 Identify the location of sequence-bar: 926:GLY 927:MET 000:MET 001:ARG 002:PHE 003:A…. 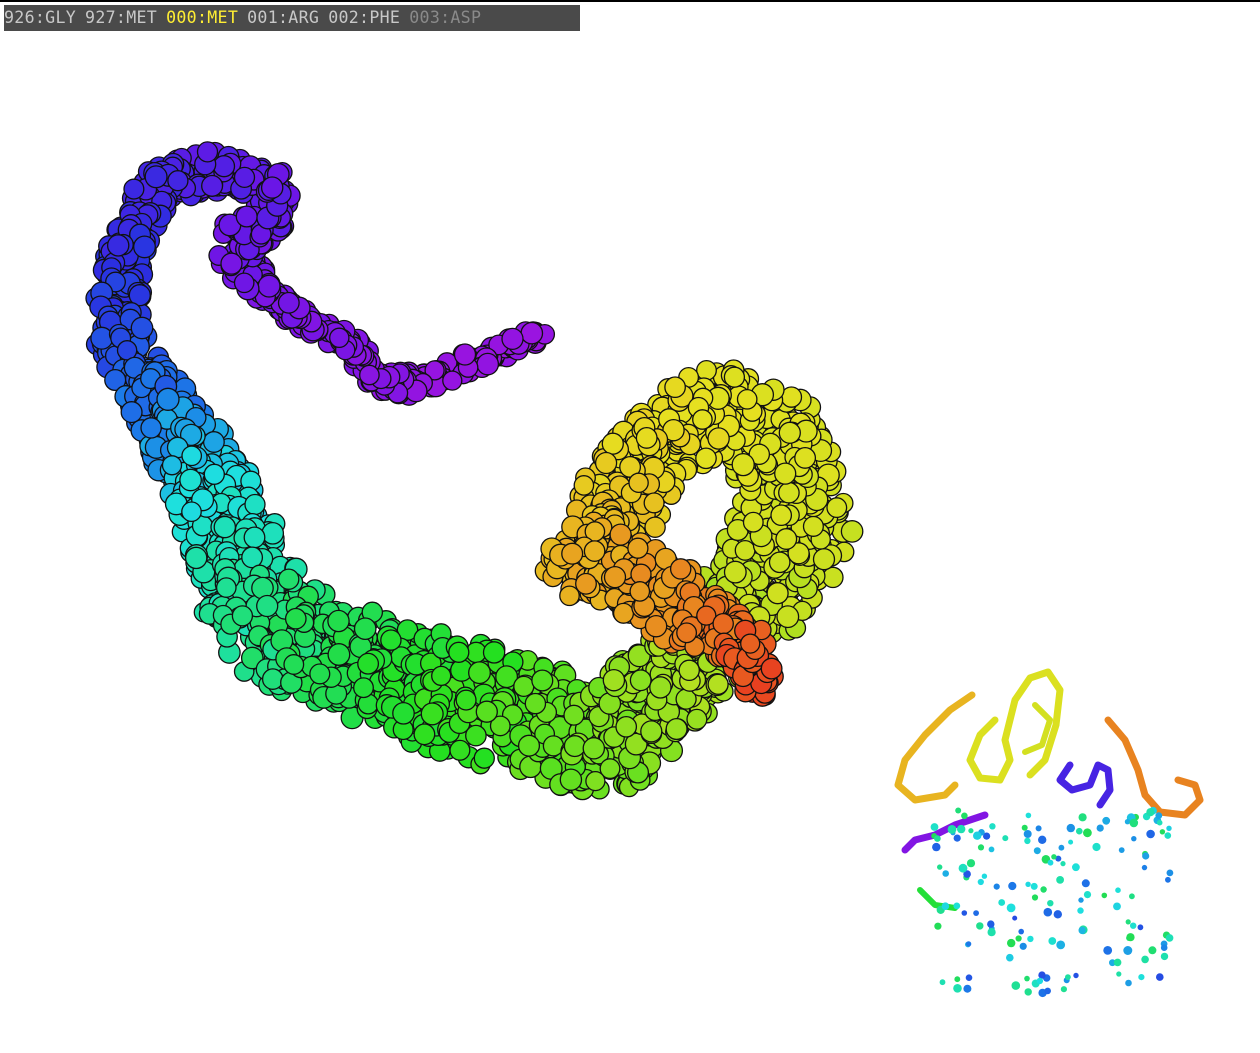
(292, 18).